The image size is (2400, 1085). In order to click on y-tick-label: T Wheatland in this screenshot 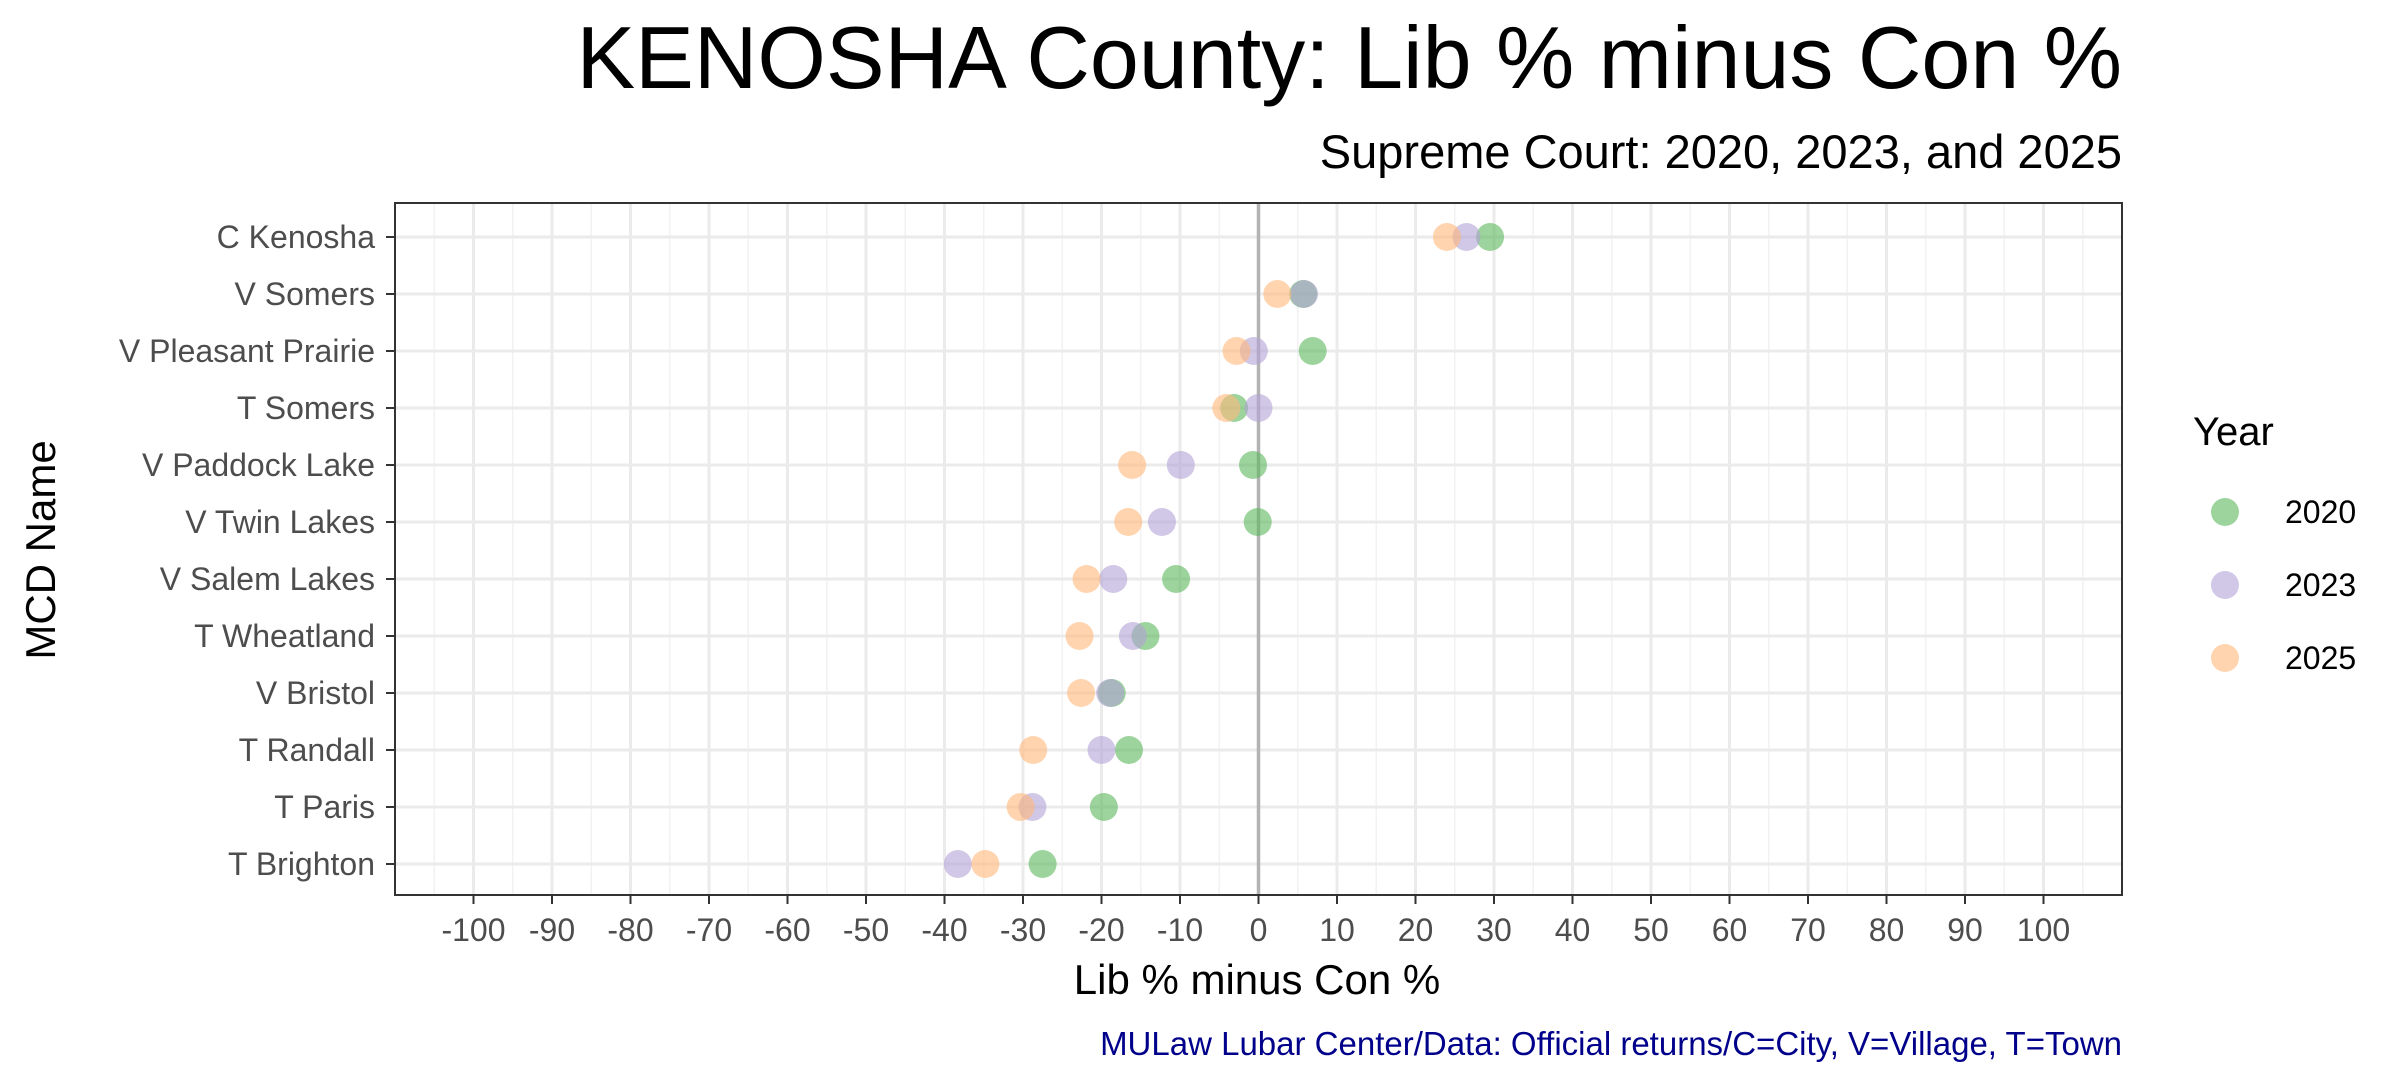, I will do `click(284, 636)`.